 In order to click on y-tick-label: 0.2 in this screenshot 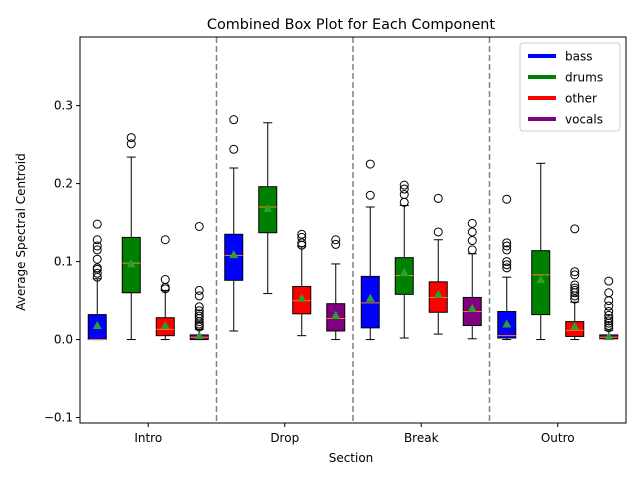, I will do `click(63, 184)`.